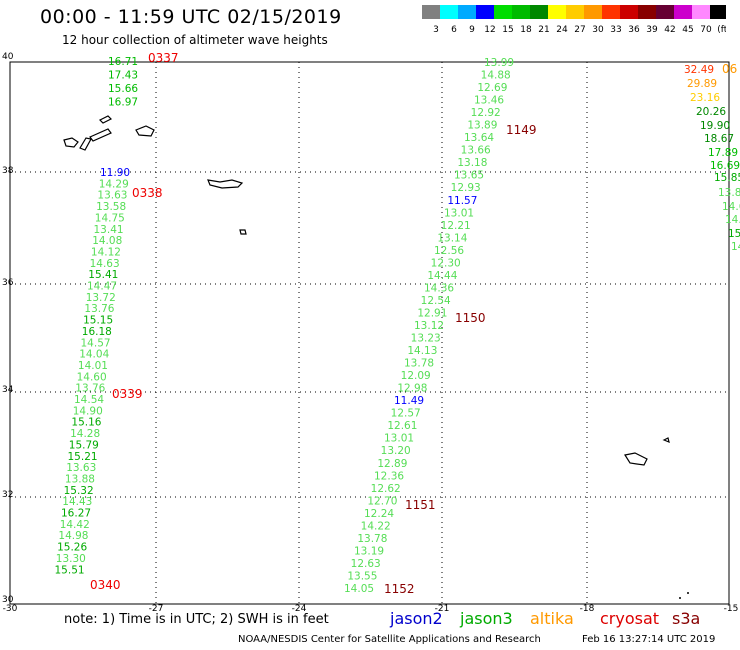  What do you see at coordinates (107, 241) in the screenshot?
I see `wave-height-label: 14.08` at bounding box center [107, 241].